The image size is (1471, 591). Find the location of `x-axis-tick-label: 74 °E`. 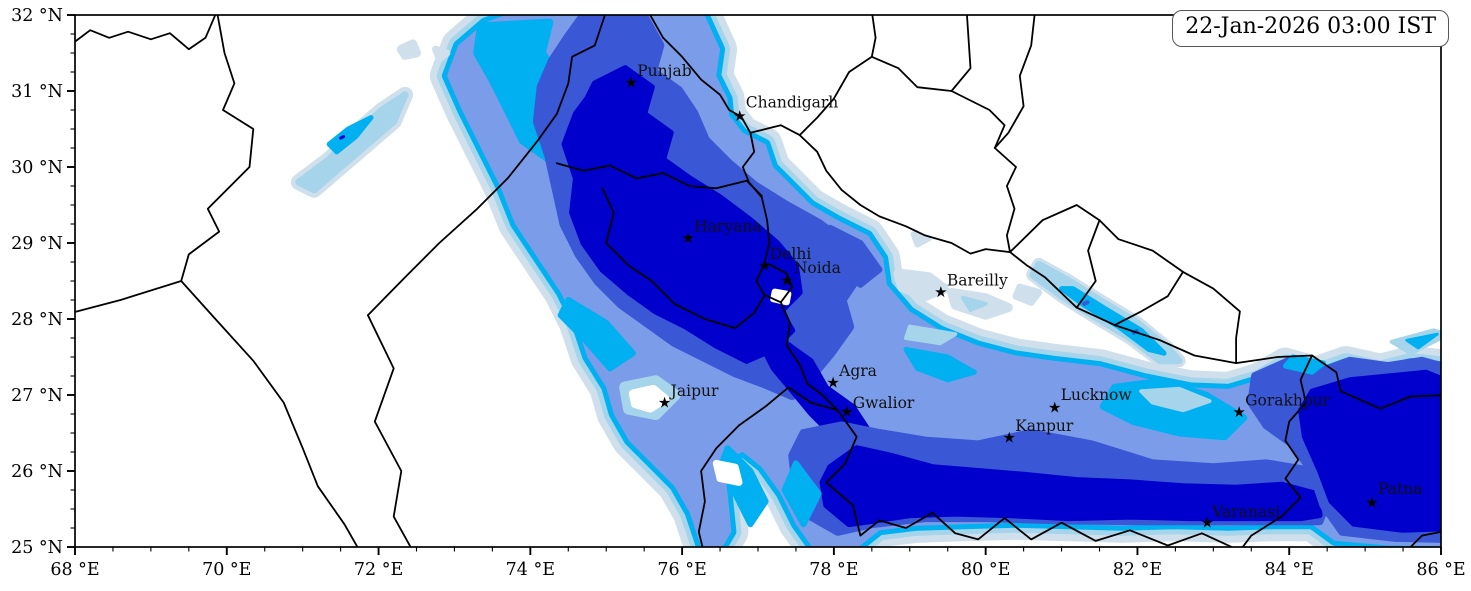

x-axis-tick-label: 74 °E is located at coordinates (530, 570).